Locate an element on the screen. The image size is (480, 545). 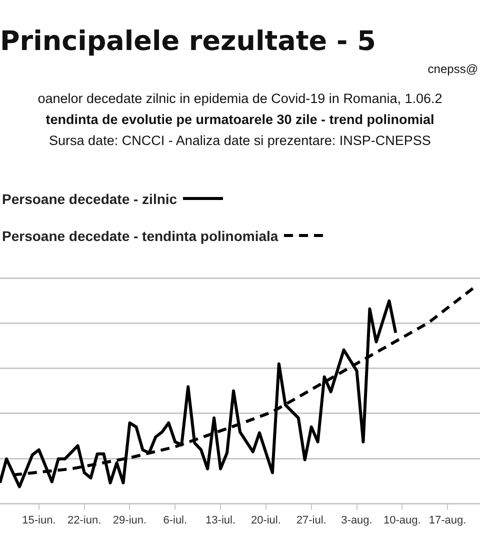
x-tick-label: 3-aug. is located at coordinates (356, 520).